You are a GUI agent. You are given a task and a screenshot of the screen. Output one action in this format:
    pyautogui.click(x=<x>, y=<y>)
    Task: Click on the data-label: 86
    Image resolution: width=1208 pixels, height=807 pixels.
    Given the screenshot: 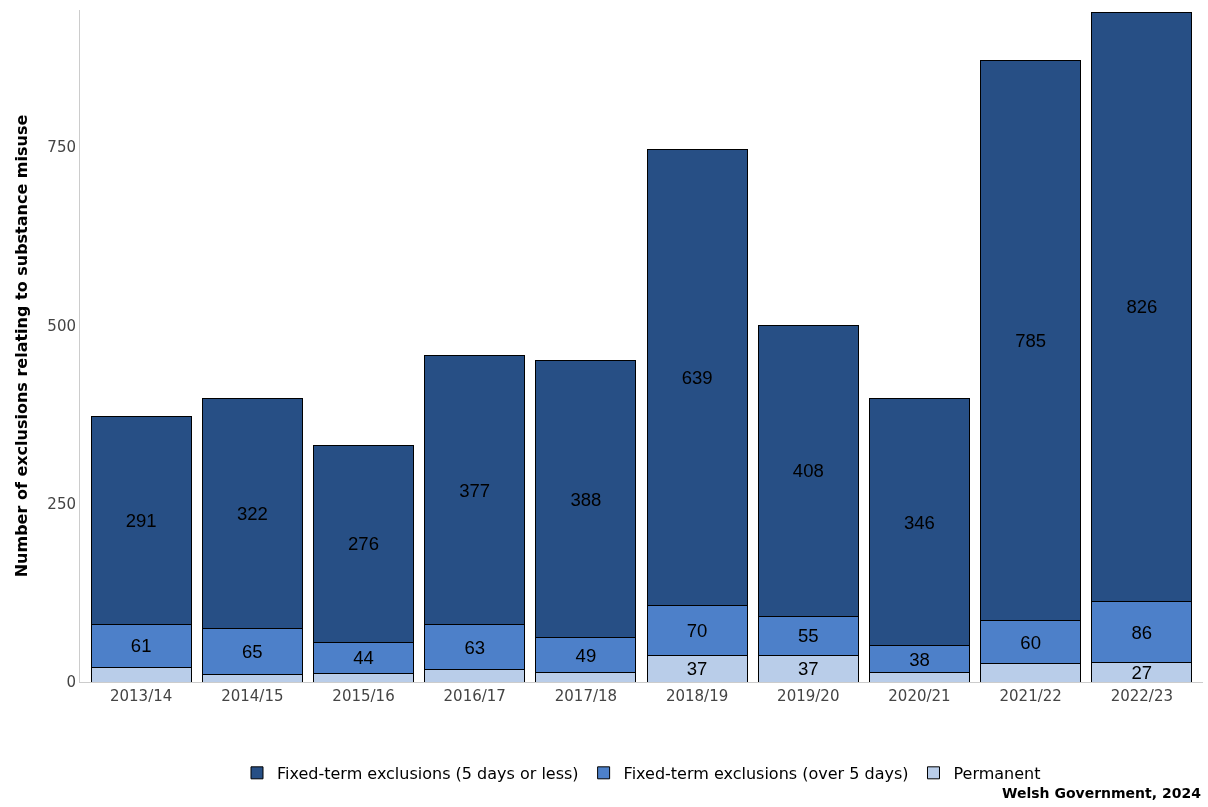 What is the action you would take?
    pyautogui.click(x=1142, y=632)
    